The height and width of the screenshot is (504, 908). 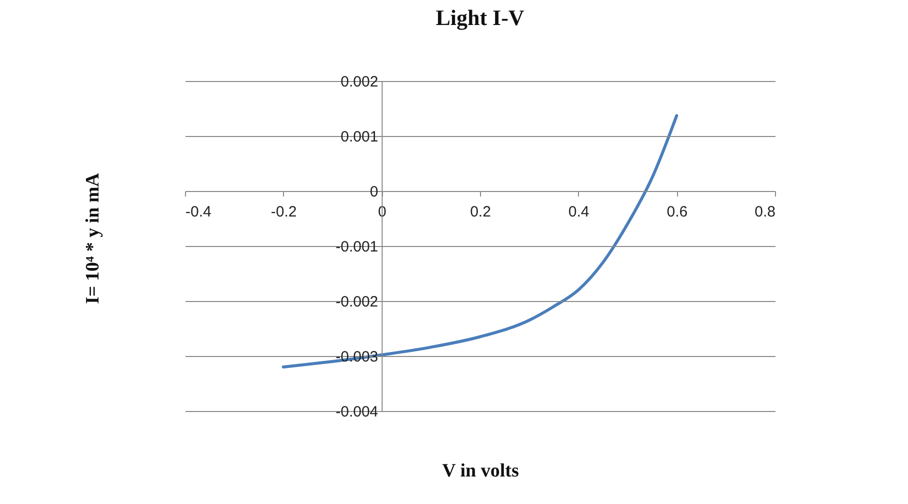 I want to click on x-tick-label: -0.4, so click(x=199, y=212).